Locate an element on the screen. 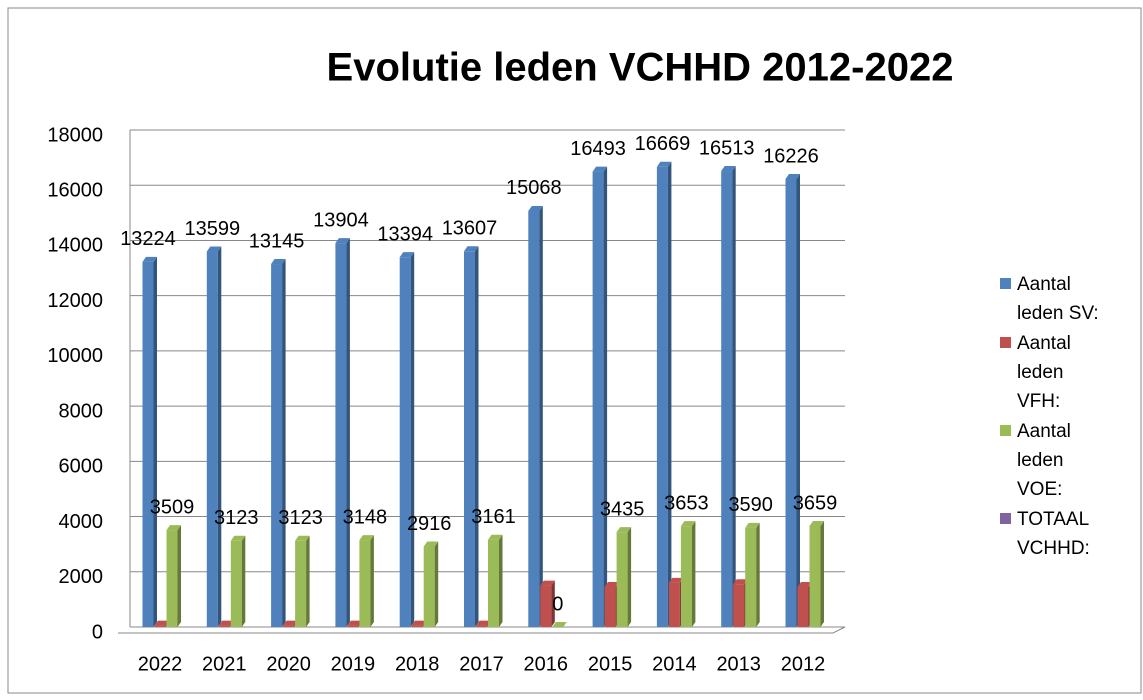  y-tick-label: 0 is located at coordinates (97, 632).